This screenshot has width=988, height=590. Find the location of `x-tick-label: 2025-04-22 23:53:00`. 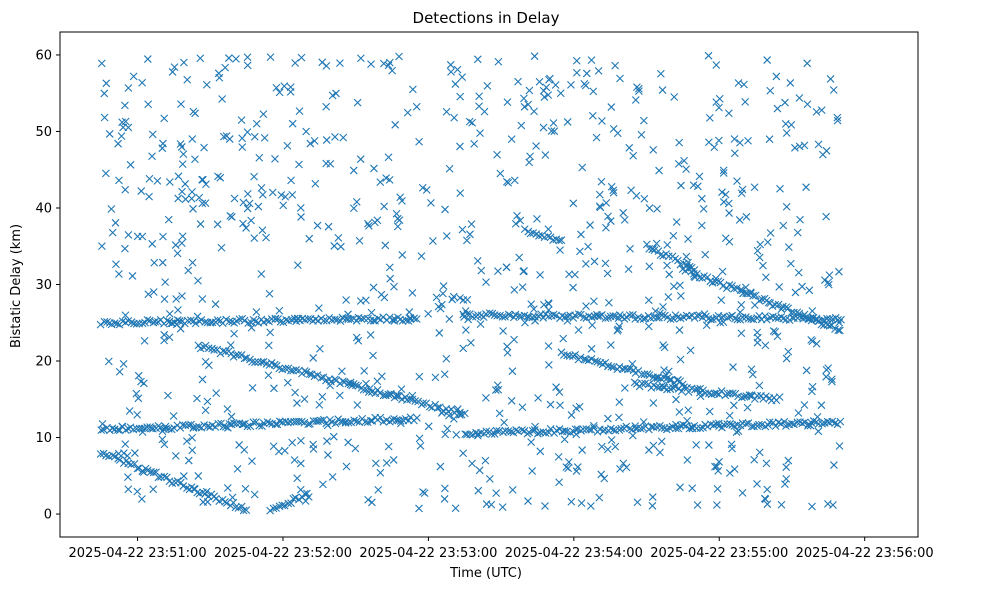

x-tick-label: 2025-04-22 23:53:00 is located at coordinates (428, 553).